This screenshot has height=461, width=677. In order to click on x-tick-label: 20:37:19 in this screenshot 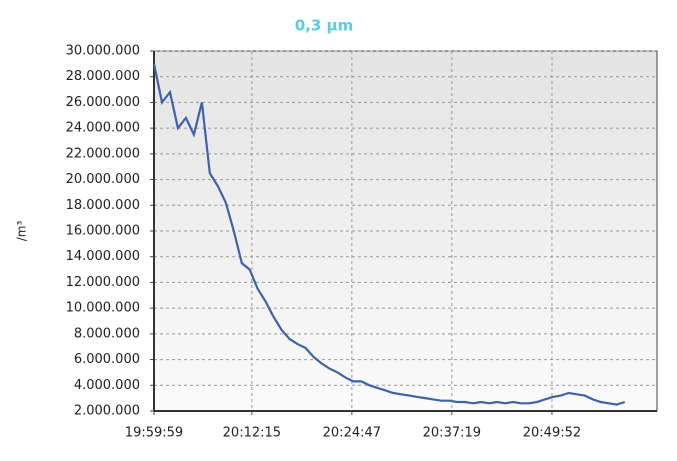, I will do `click(452, 433)`.